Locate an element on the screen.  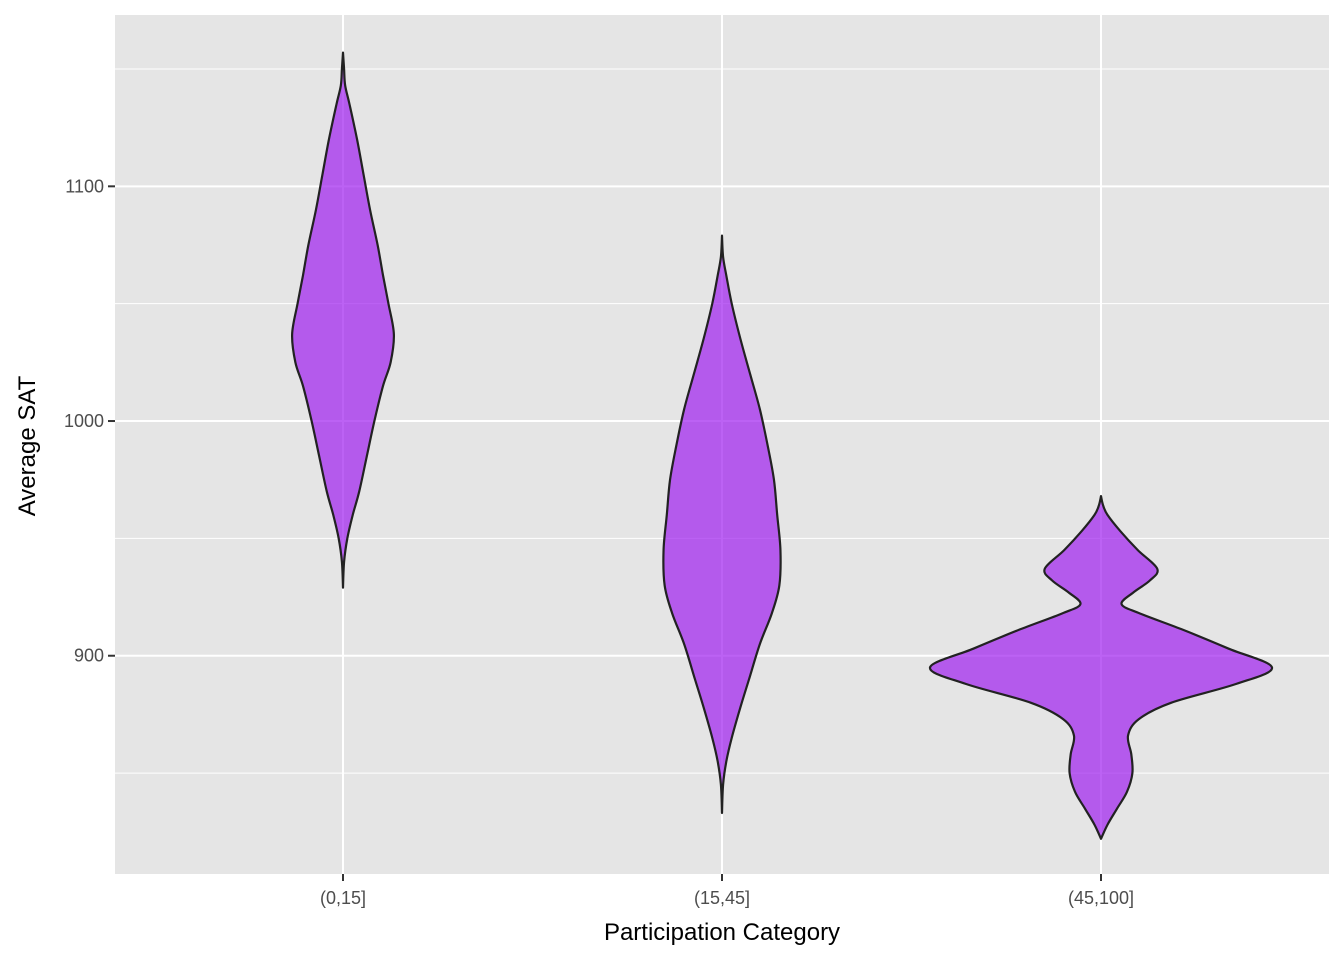
y-tick-label: 900 is located at coordinates (89, 656).